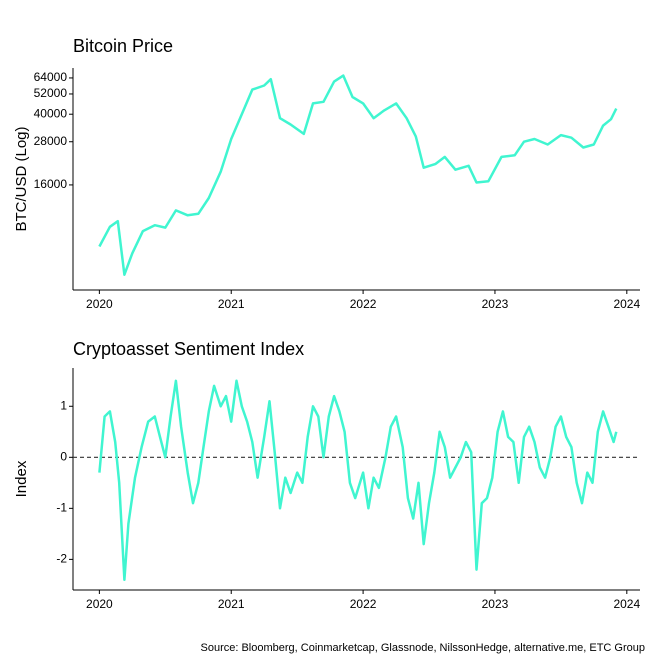  Describe the element at coordinates (21, 178) in the screenshot. I see `y-axis-label: BTC/USD (Log)` at that location.